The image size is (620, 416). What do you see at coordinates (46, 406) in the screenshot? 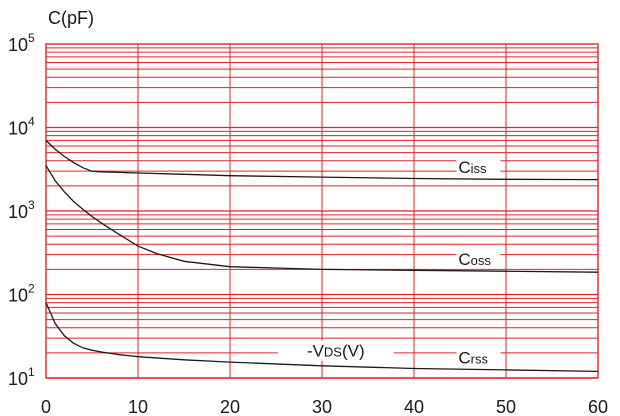
I see `x-tick-label: 0` at bounding box center [46, 406].